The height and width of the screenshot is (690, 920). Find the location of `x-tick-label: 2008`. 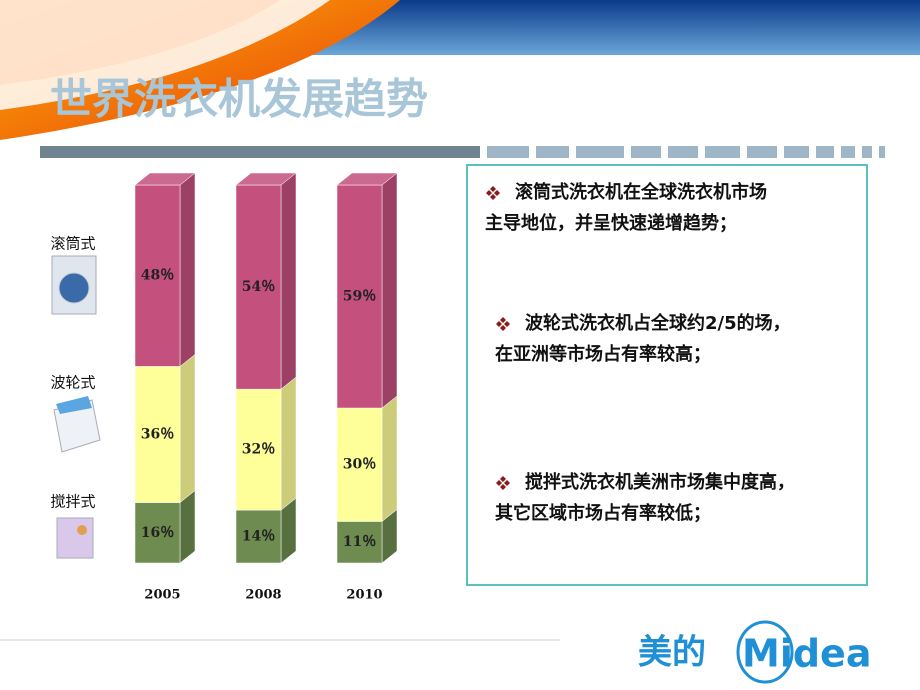

x-tick-label: 2008 is located at coordinates (263, 595).